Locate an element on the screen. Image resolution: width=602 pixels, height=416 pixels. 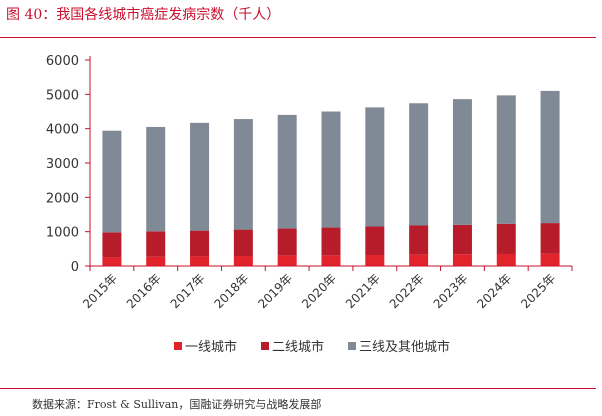
x-tick-label: 2022年 is located at coordinates (407, 291).